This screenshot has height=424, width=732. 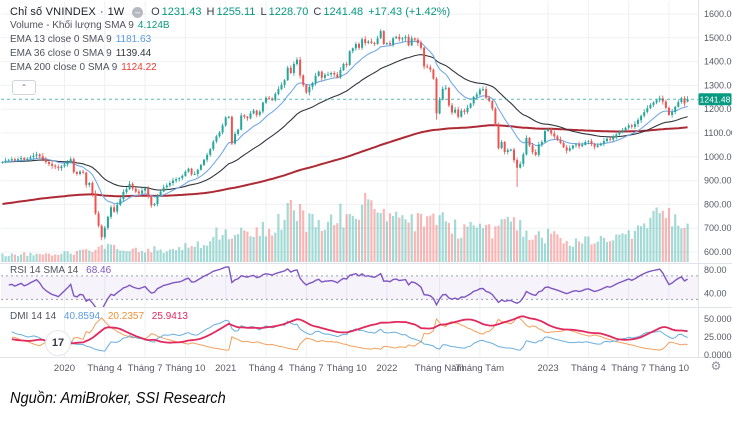 I want to click on dmi-adx-line, so click(x=349, y=330).